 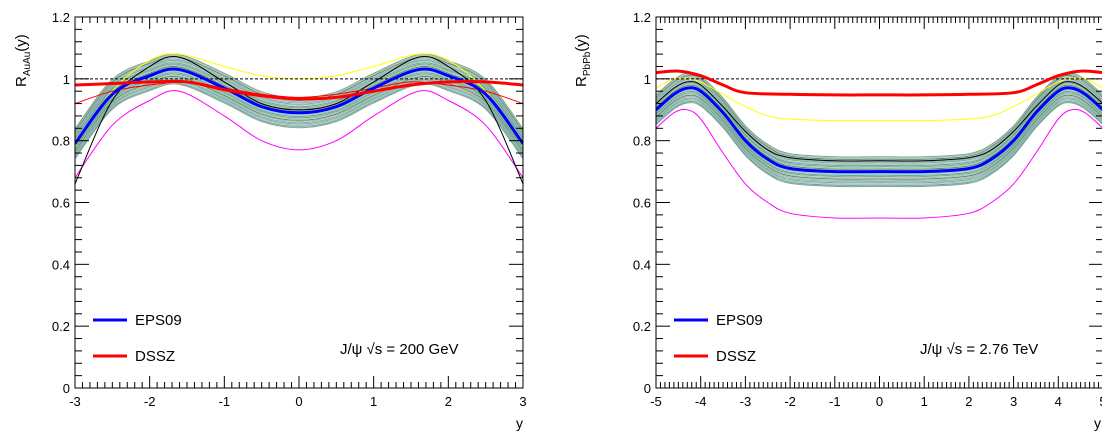 What do you see at coordinates (656, 401) in the screenshot?
I see `x-tick-label: -5` at bounding box center [656, 401].